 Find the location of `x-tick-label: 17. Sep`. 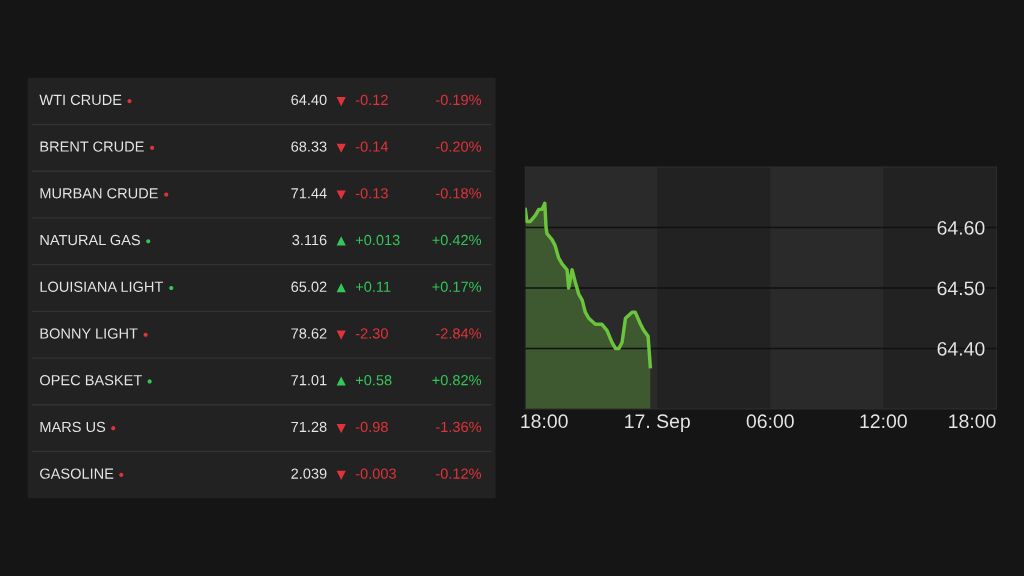

x-tick-label: 17. Sep is located at coordinates (657, 423).